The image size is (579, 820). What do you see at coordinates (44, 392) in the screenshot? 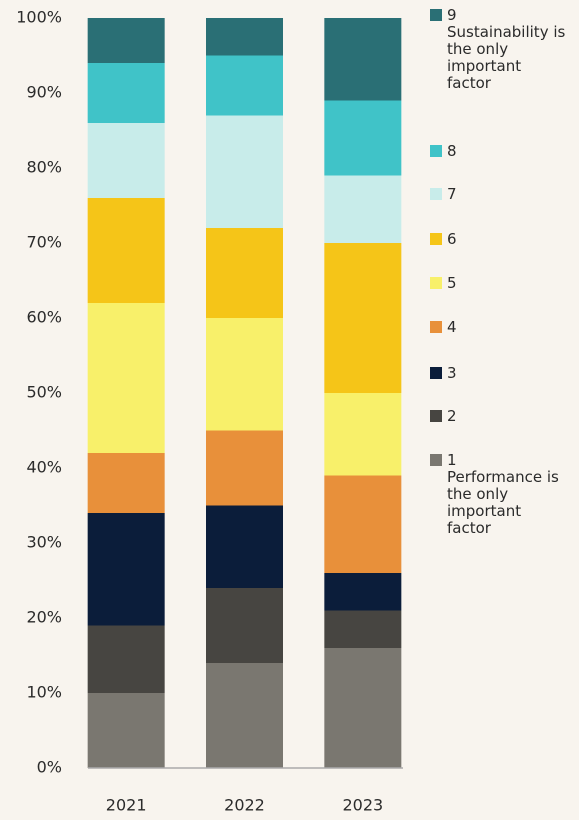
I see `y-tick-label: 50%` at bounding box center [44, 392].